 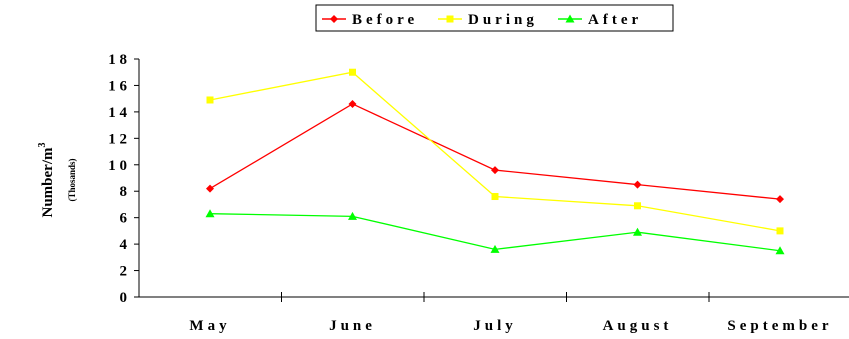 I want to click on y-tick-label: 4, so click(x=124, y=245).